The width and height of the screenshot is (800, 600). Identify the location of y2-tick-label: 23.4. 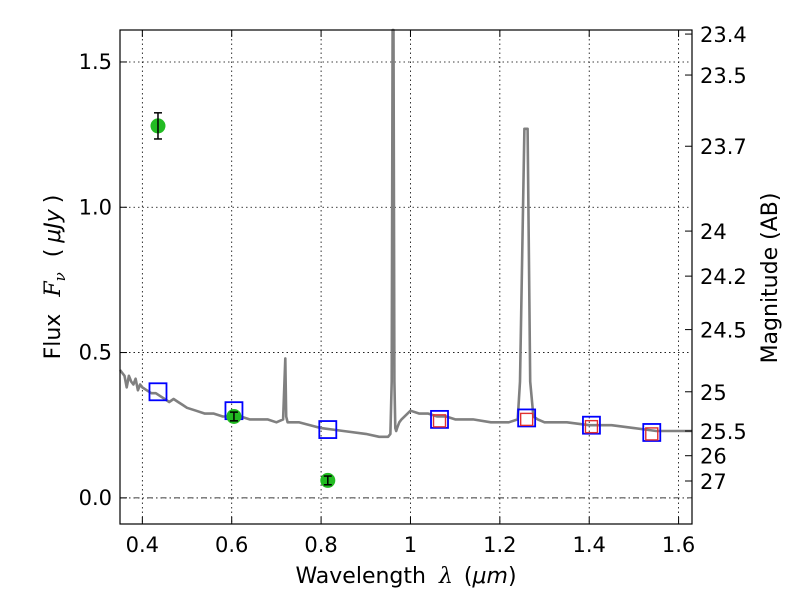
(723, 35).